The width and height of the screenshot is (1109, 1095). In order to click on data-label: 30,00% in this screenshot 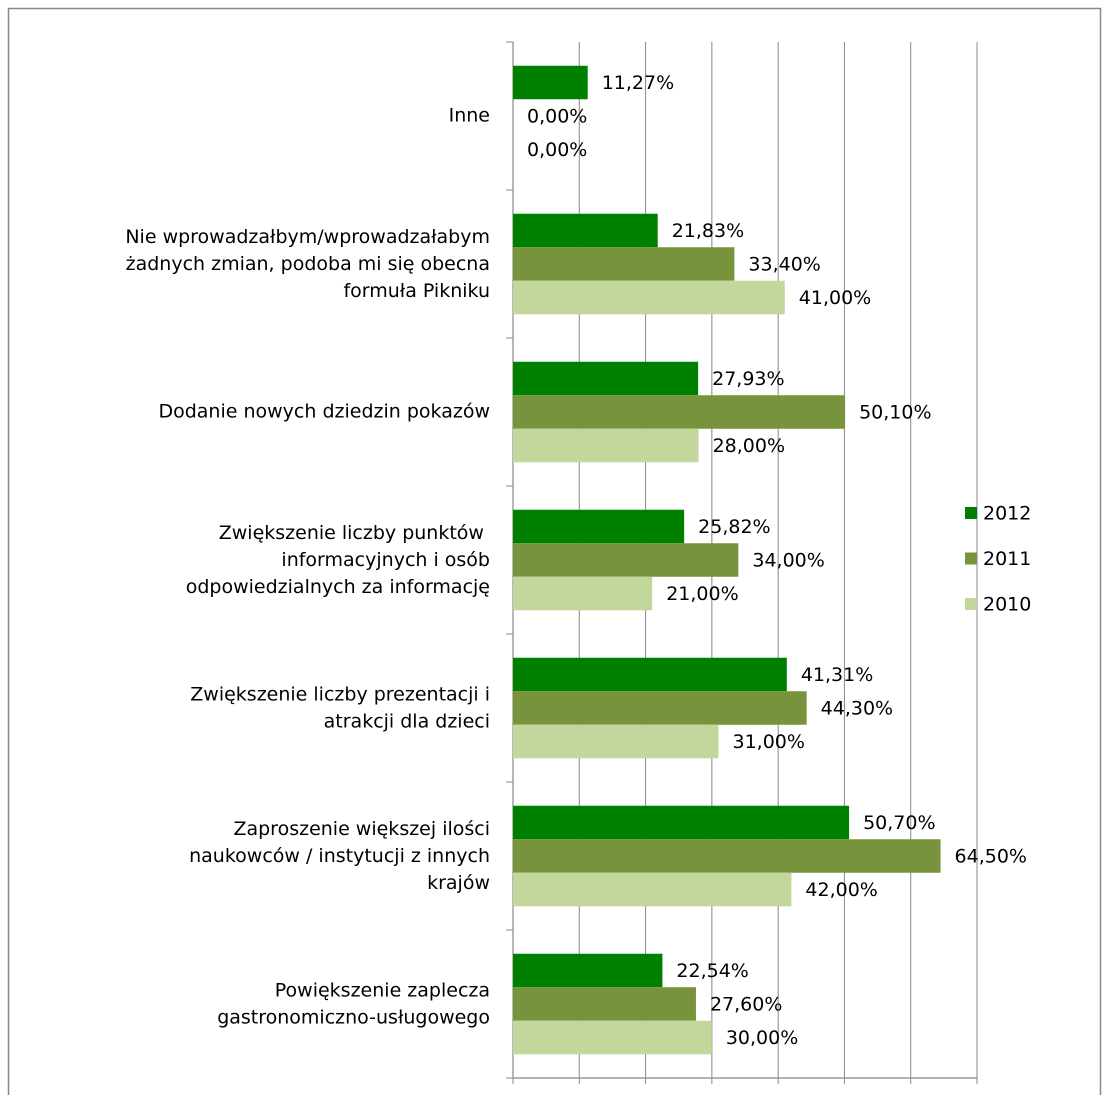, I will do `click(762, 1038)`.